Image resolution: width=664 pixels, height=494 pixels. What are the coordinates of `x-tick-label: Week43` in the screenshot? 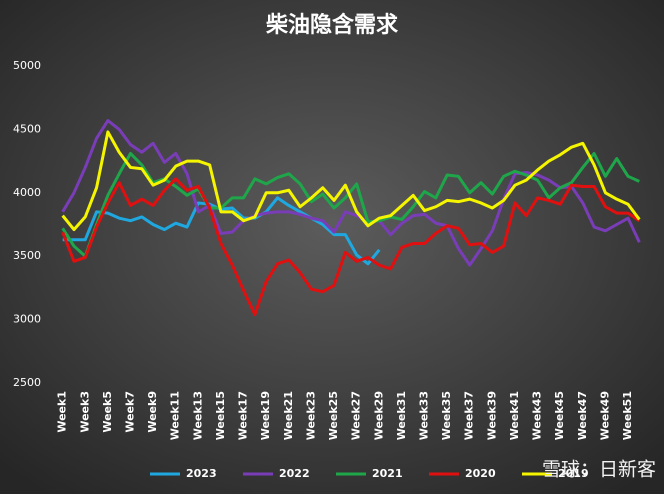 It's located at (537, 415).